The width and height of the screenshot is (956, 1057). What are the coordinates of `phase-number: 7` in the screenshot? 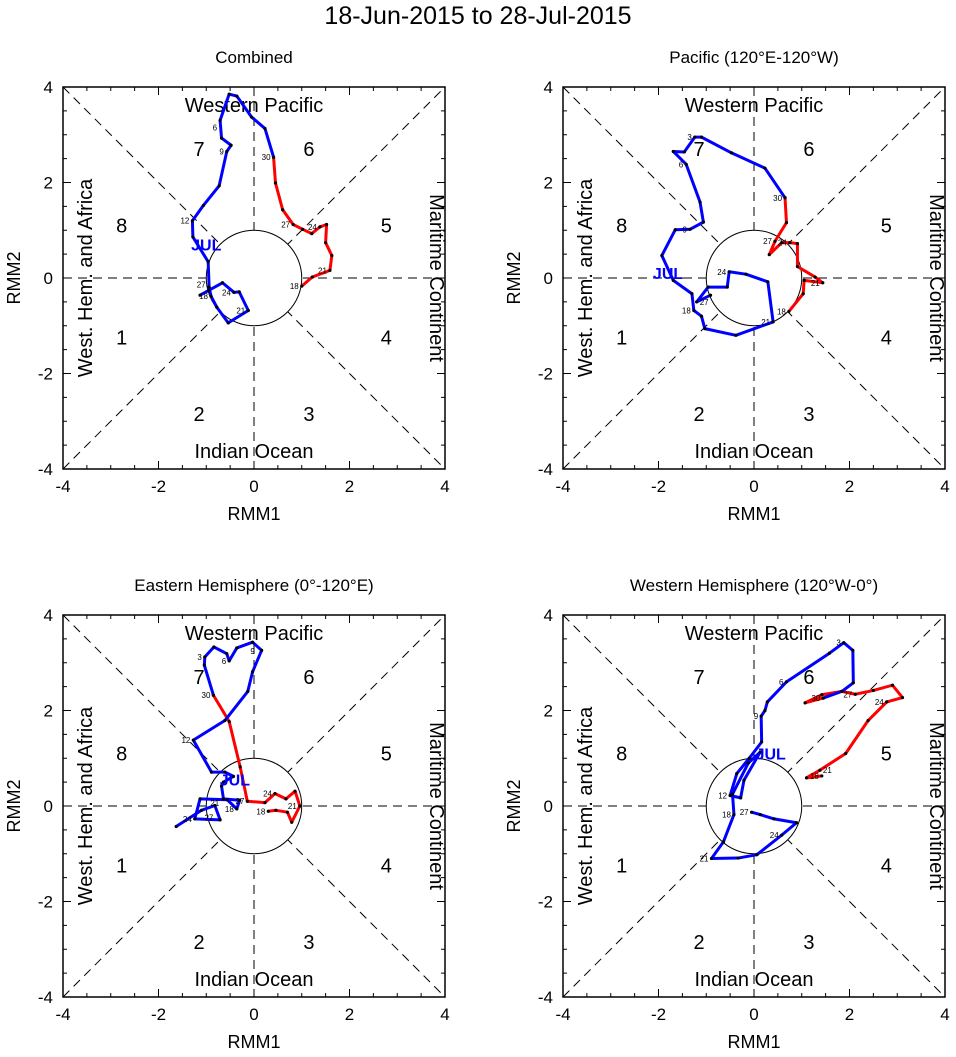 It's located at (199, 678).